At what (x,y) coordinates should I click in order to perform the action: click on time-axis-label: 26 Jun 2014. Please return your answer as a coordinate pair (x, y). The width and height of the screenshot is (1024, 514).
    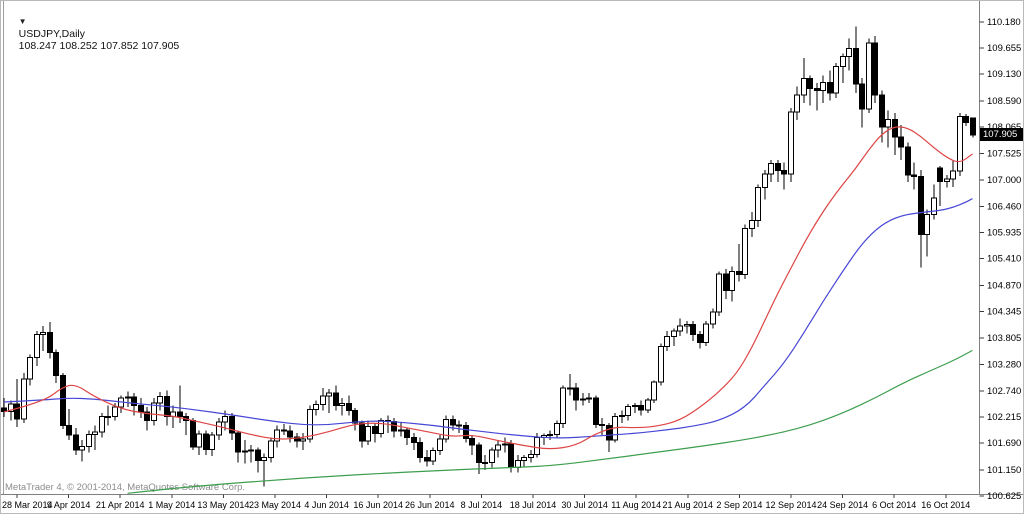
    Looking at the image, I should click on (430, 505).